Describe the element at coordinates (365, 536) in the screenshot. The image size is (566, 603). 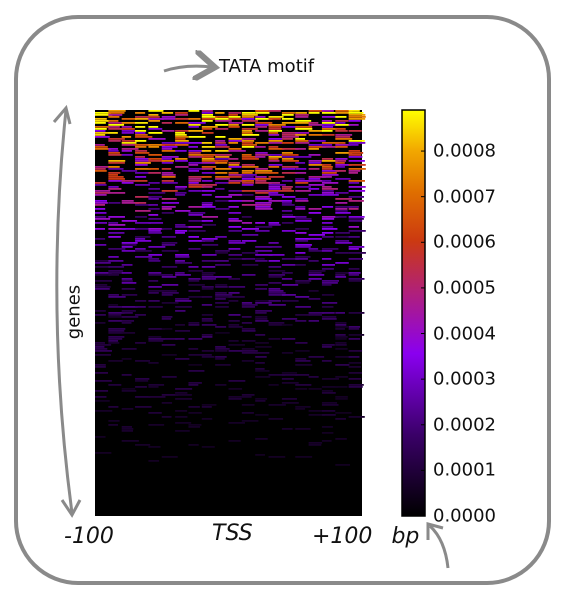
I see `x-tick-label-right: +100 bp` at that location.